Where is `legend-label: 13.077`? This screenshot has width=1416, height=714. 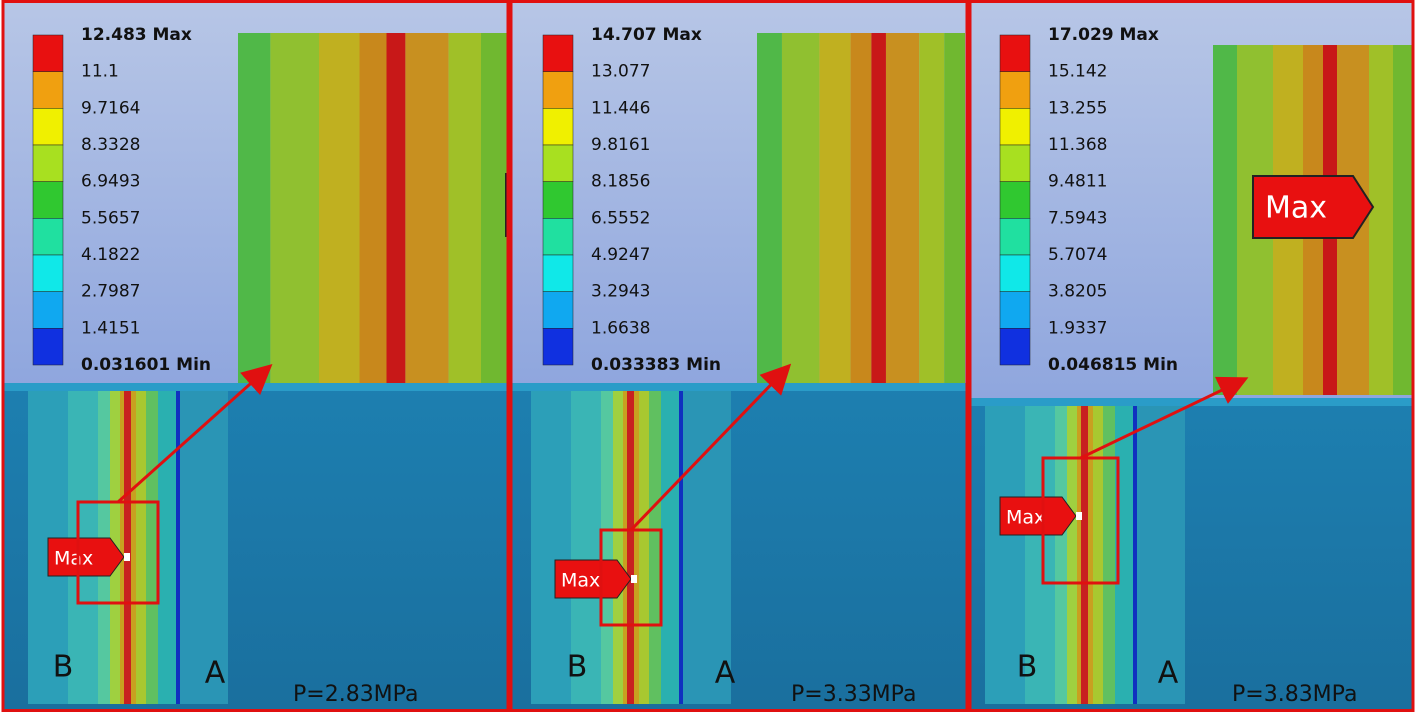 legend-label: 13.077 is located at coordinates (620, 72).